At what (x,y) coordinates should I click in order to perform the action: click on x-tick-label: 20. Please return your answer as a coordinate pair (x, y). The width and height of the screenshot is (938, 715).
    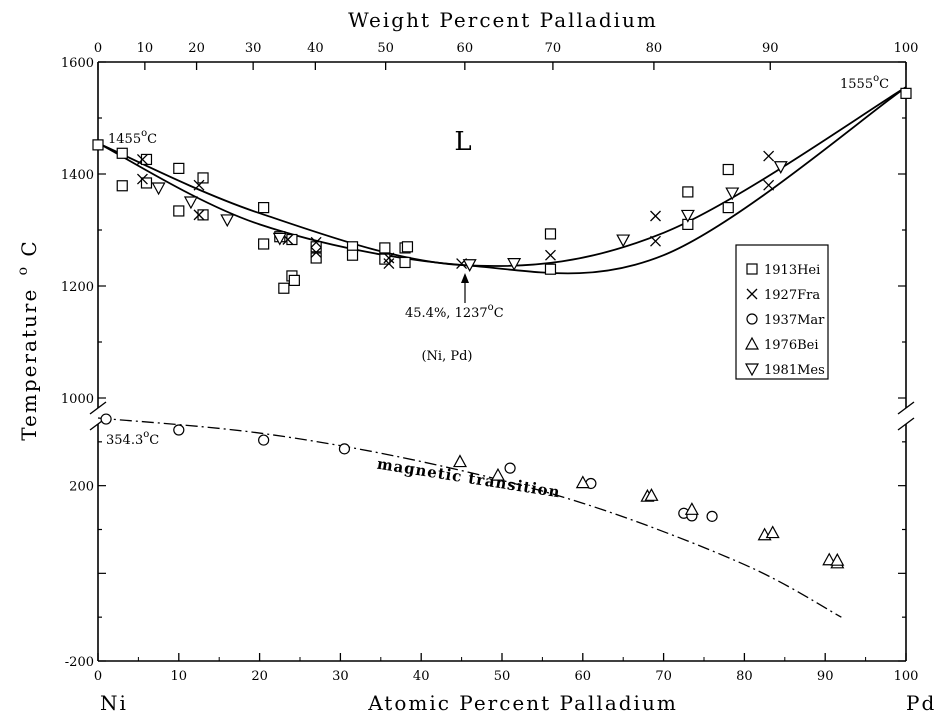
    Looking at the image, I should click on (259, 676).